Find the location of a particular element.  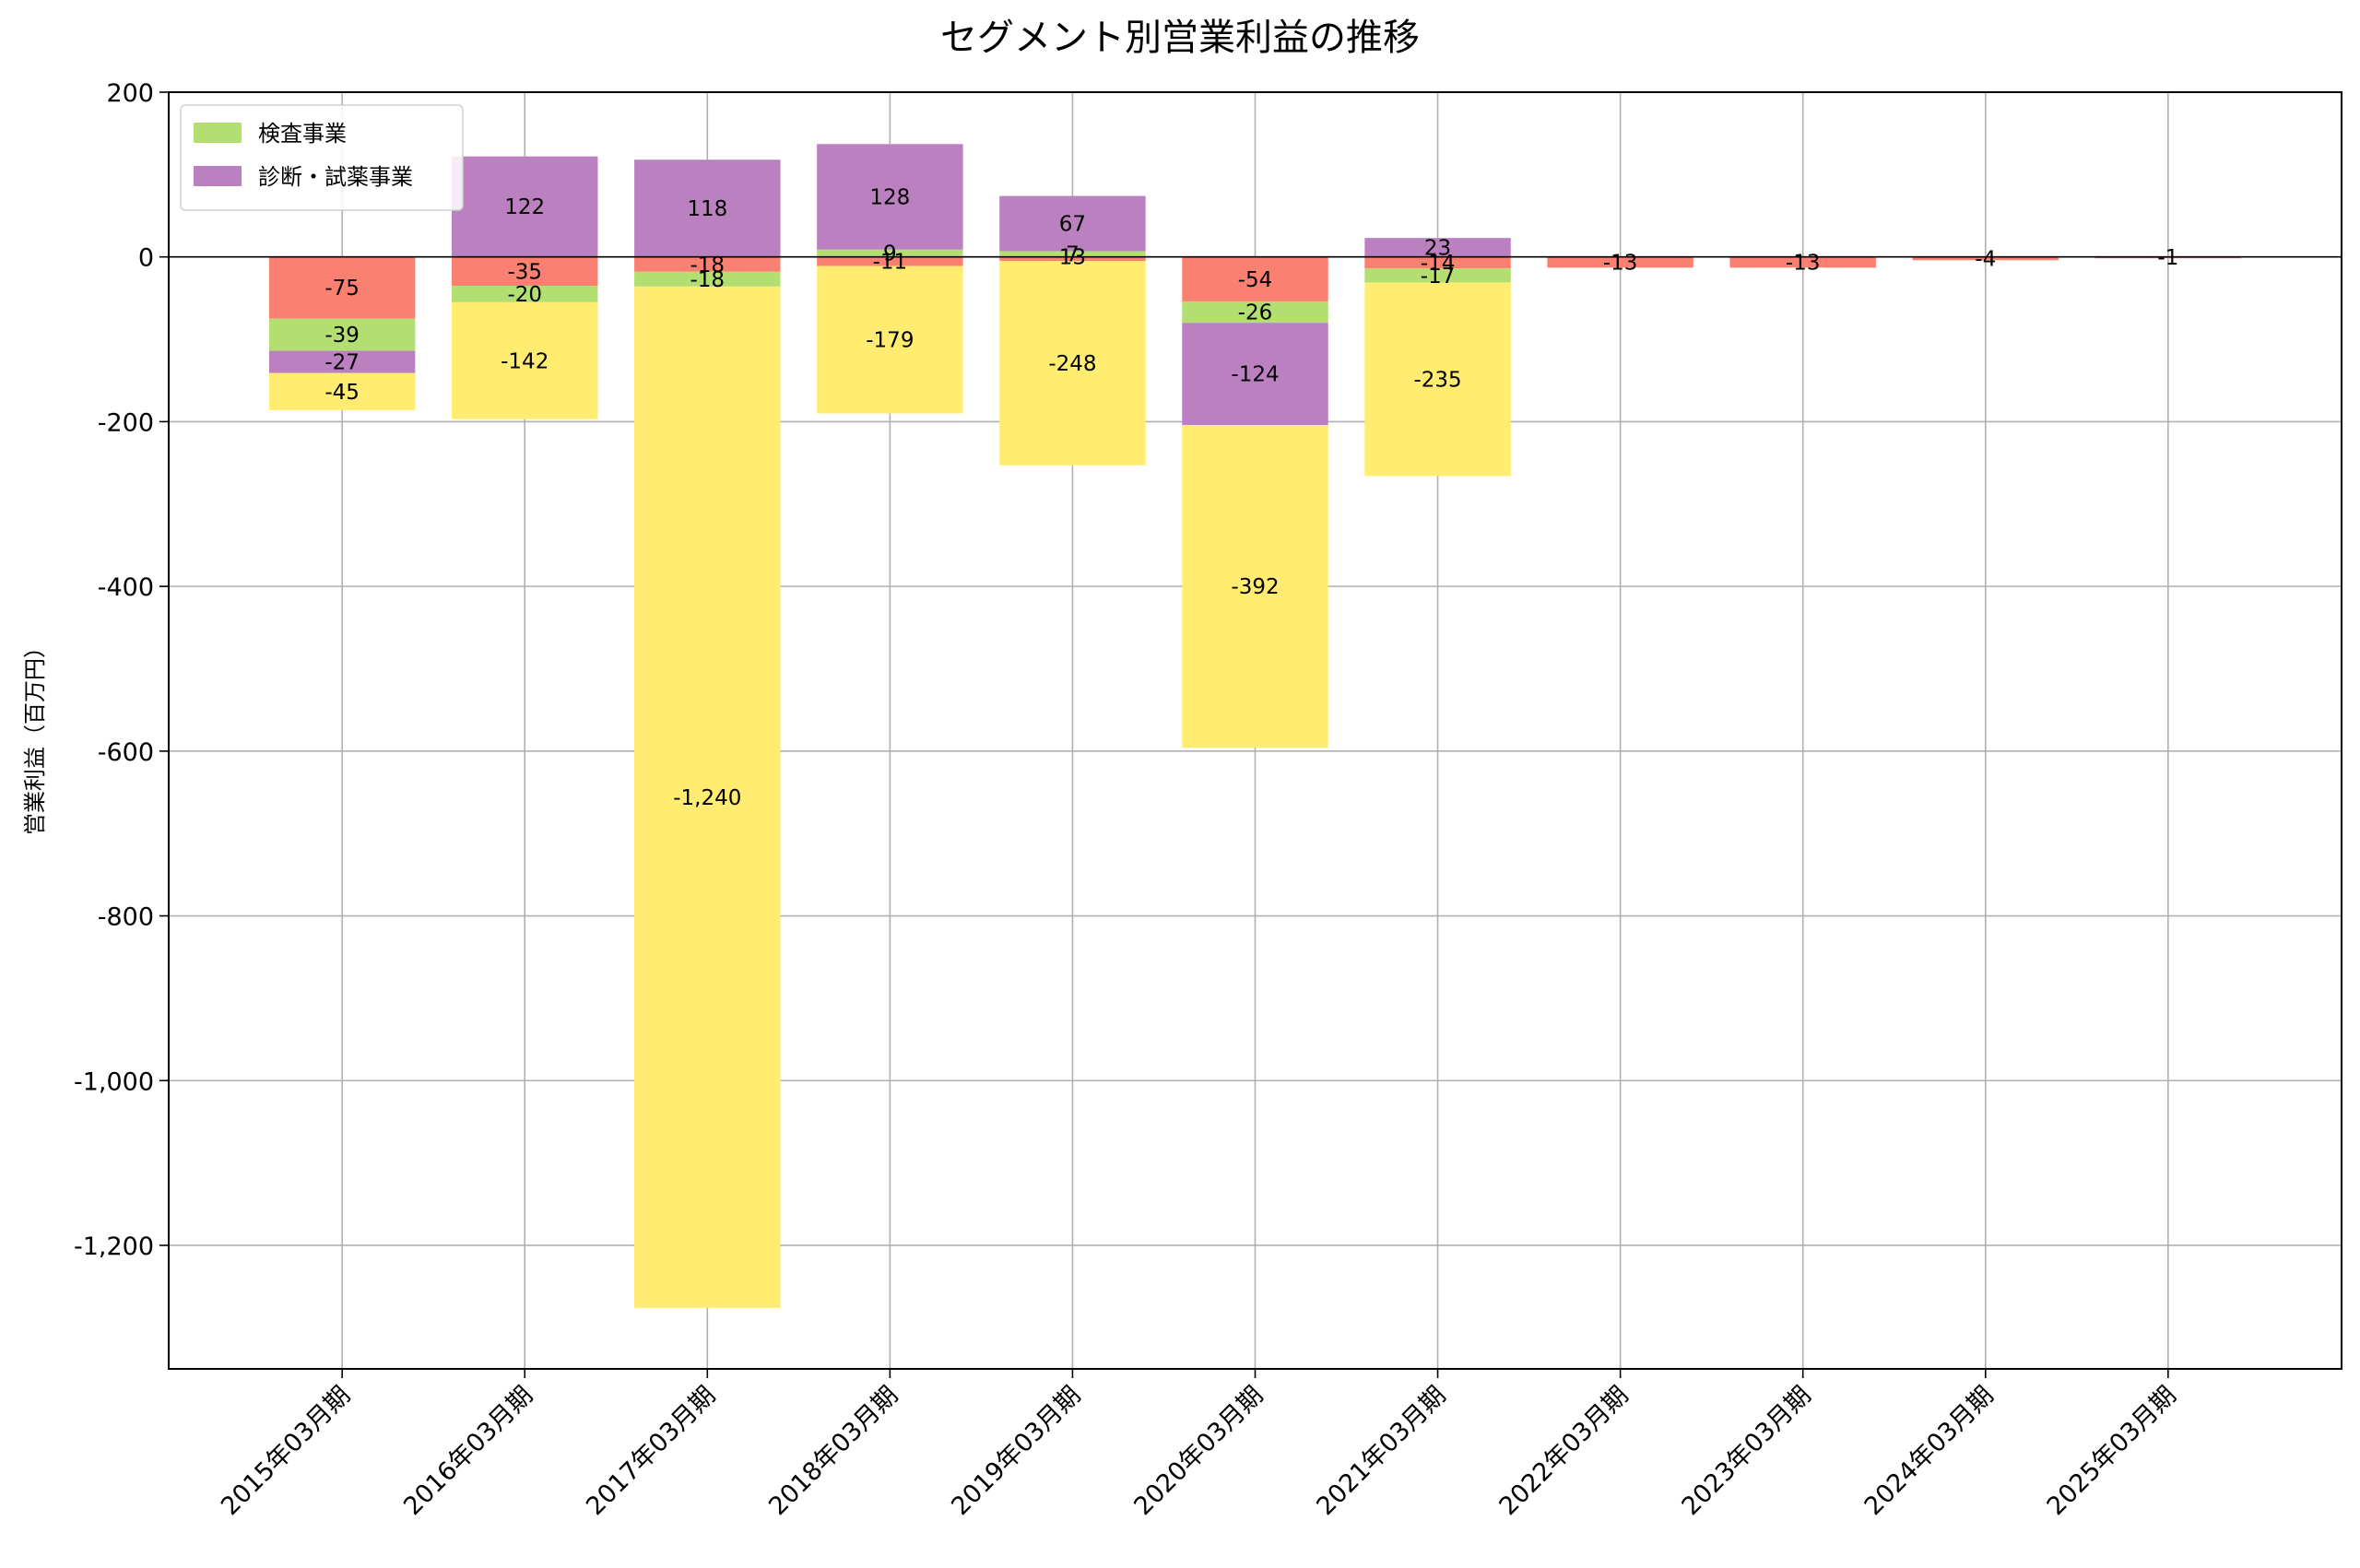

data-label: 122 is located at coordinates (524, 207).